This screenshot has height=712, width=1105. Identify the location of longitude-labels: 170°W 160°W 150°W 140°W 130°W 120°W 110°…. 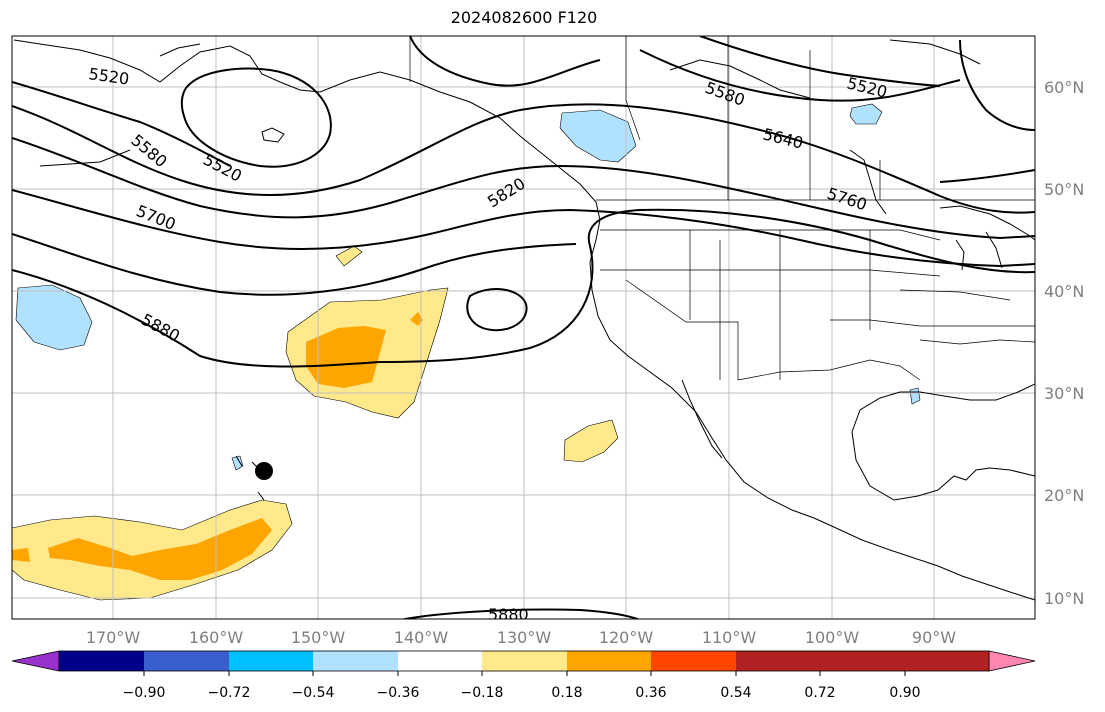
(521, 637).